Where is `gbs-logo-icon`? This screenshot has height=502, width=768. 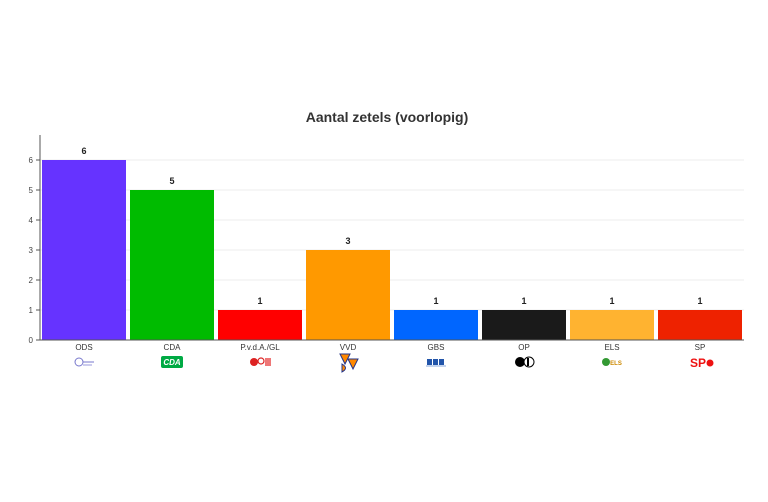
gbs-logo-icon is located at coordinates (436, 363).